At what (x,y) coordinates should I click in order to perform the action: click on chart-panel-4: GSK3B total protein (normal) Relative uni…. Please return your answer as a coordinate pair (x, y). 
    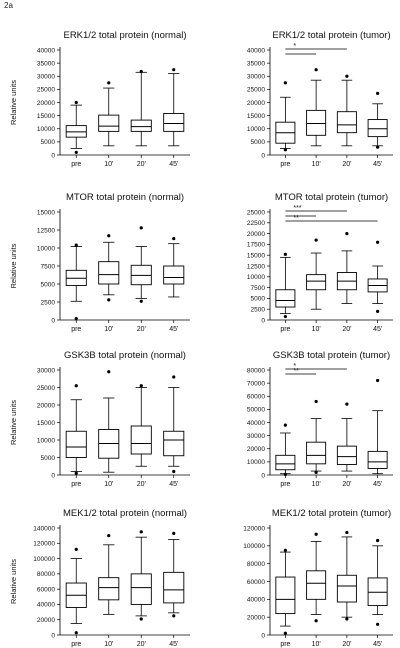
    Looking at the image, I should click on (99, 419).